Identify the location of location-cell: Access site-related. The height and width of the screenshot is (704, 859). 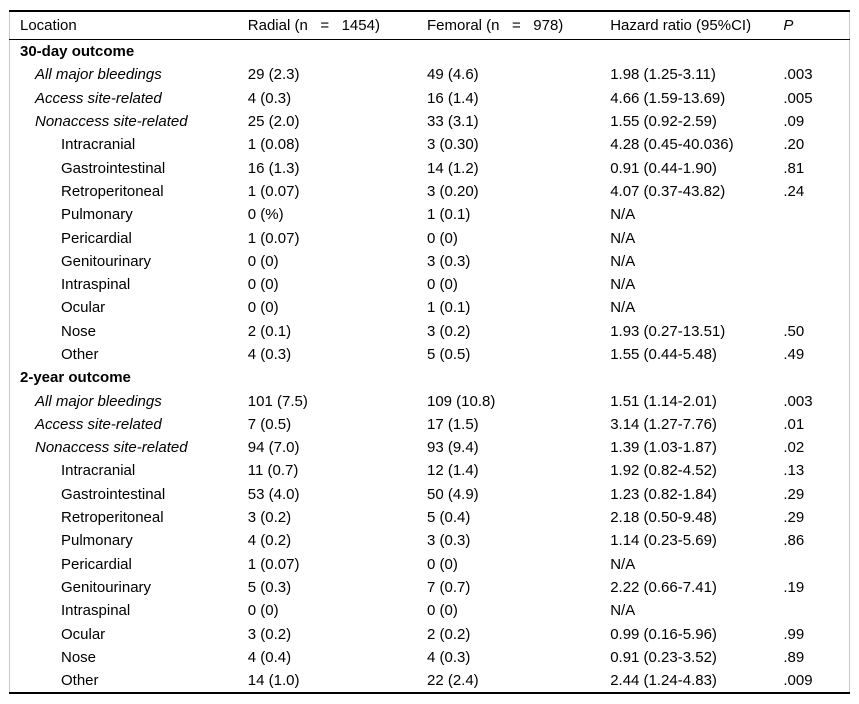
(98, 424).